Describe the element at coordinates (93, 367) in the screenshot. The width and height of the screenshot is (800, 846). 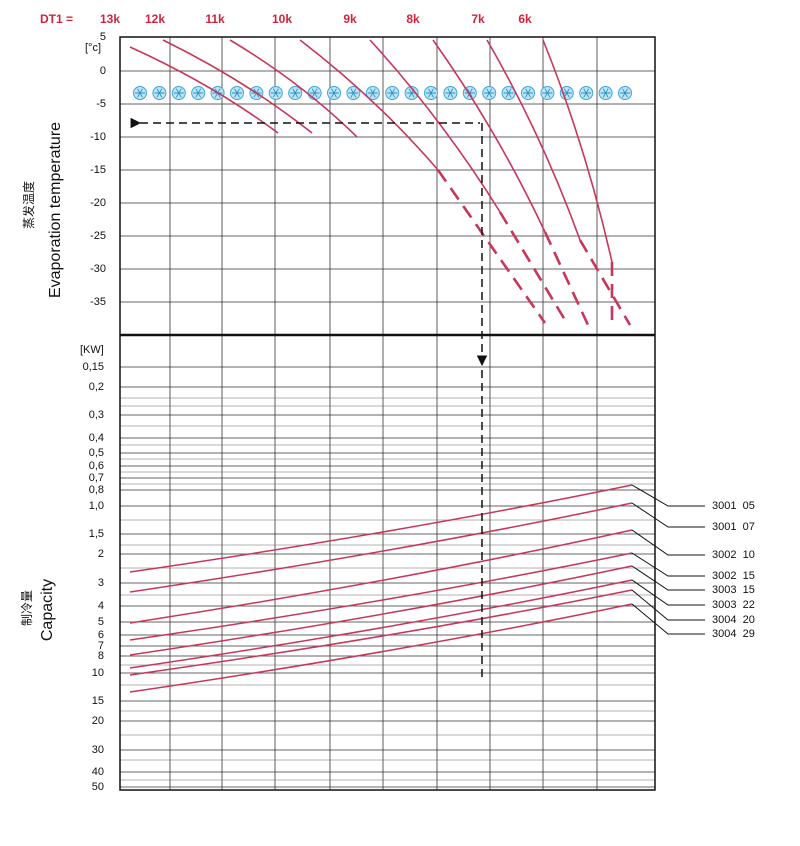
I see `y-tick-label: 0,15` at that location.